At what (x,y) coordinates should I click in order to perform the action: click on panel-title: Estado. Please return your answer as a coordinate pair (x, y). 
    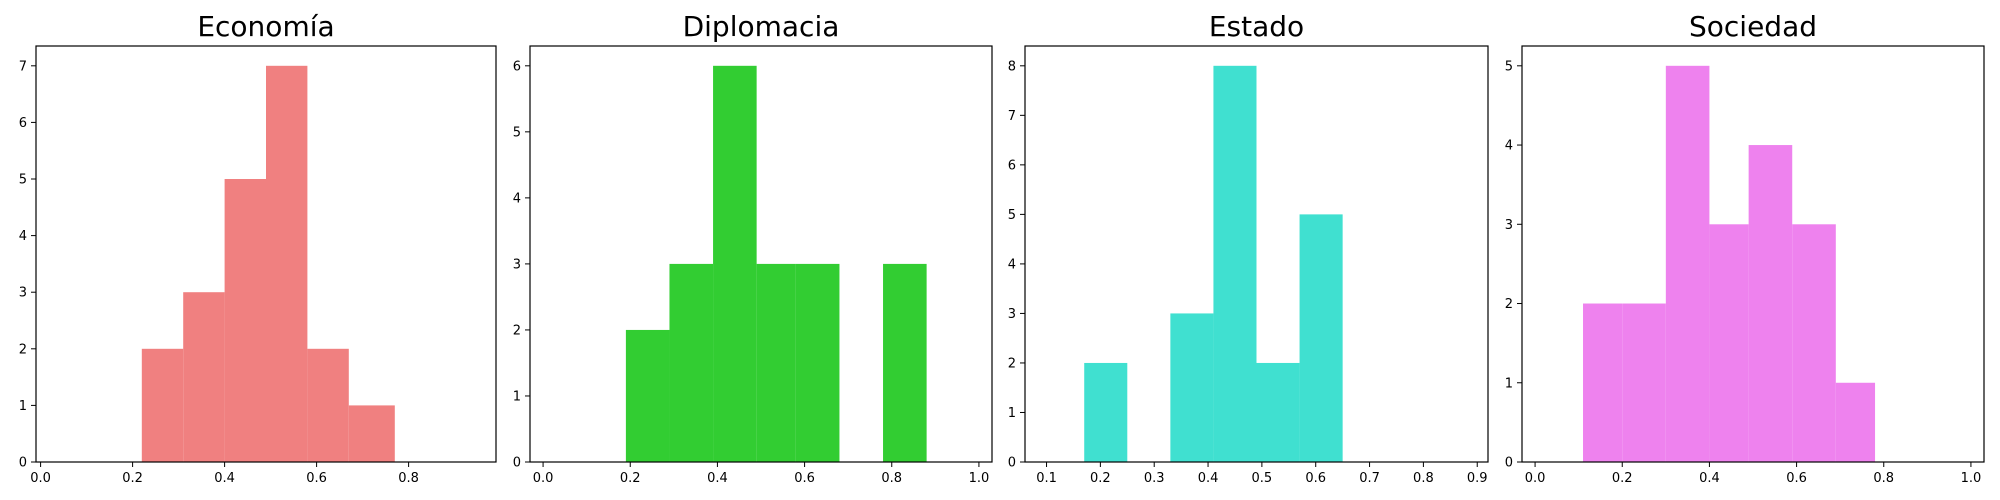
    Looking at the image, I should click on (1256, 26).